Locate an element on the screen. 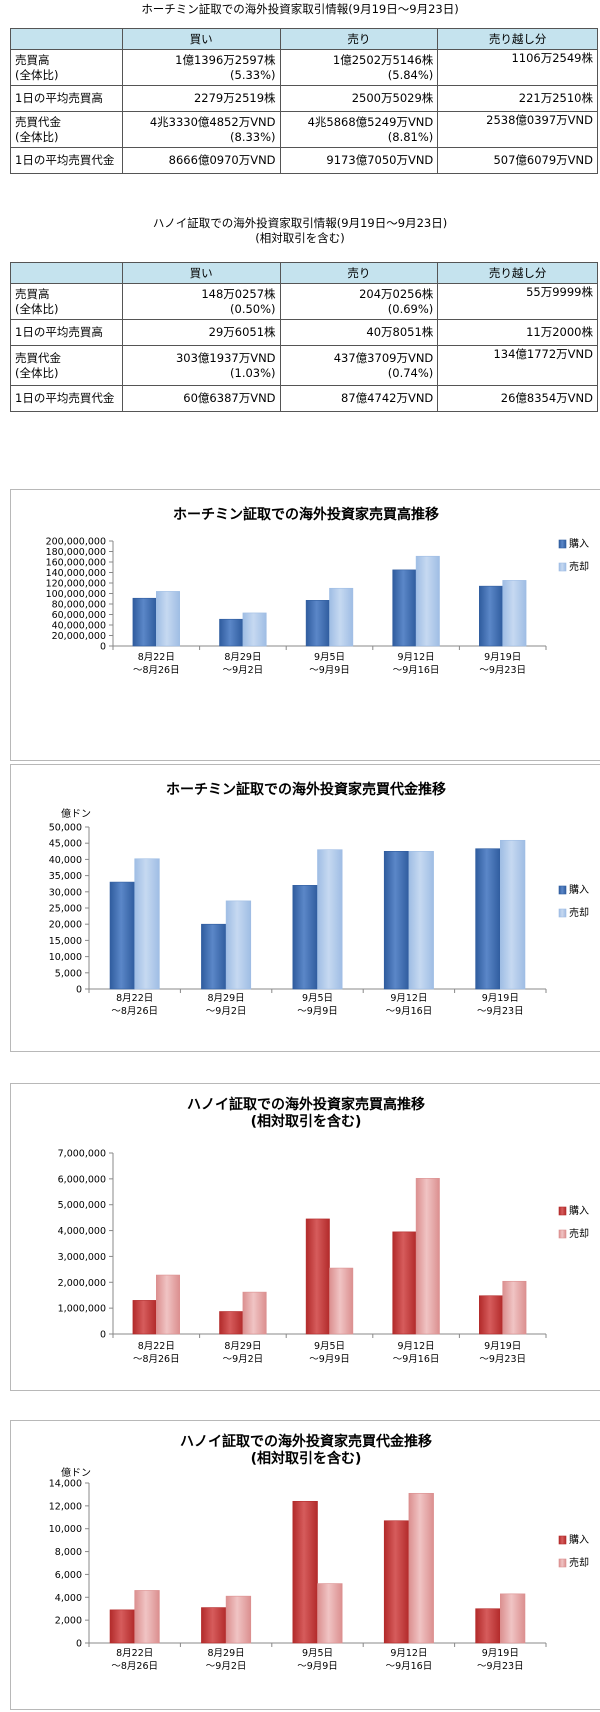 Image resolution: width=600 pixels, height=1712 pixels. table-row: 1日の平均売買高 29万6051株 40万8051株 11万2000株 is located at coordinates (304, 332).